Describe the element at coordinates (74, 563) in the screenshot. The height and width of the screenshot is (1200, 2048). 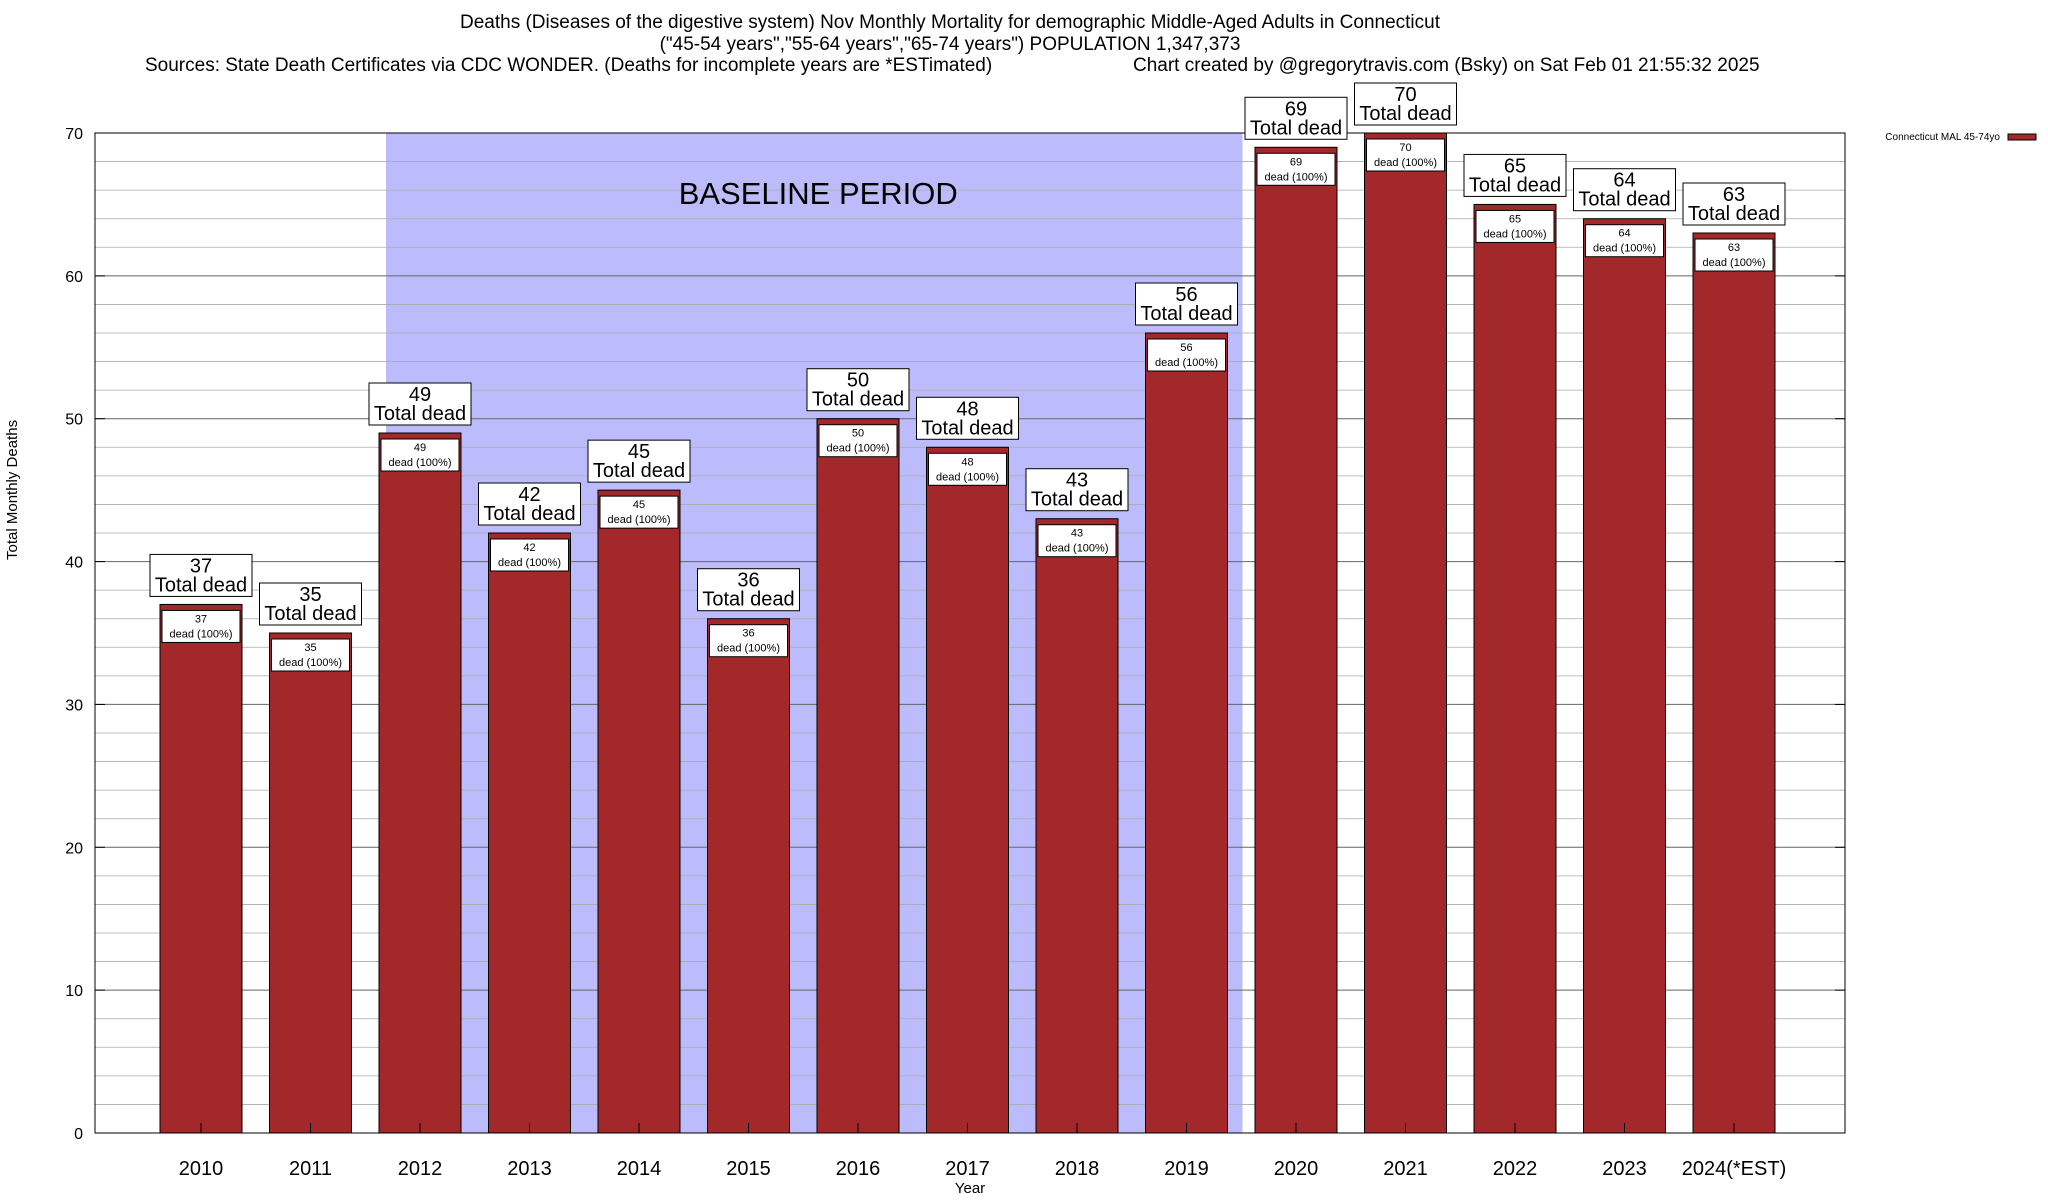
I see `y-tick-label: 40` at that location.